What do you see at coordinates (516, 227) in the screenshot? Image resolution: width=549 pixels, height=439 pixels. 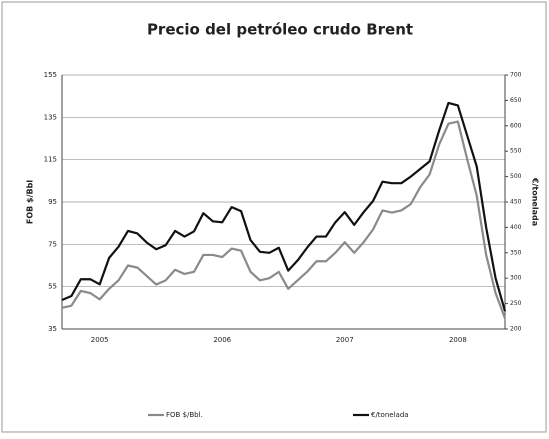 I see `y2-tick-label: 400` at bounding box center [516, 227].